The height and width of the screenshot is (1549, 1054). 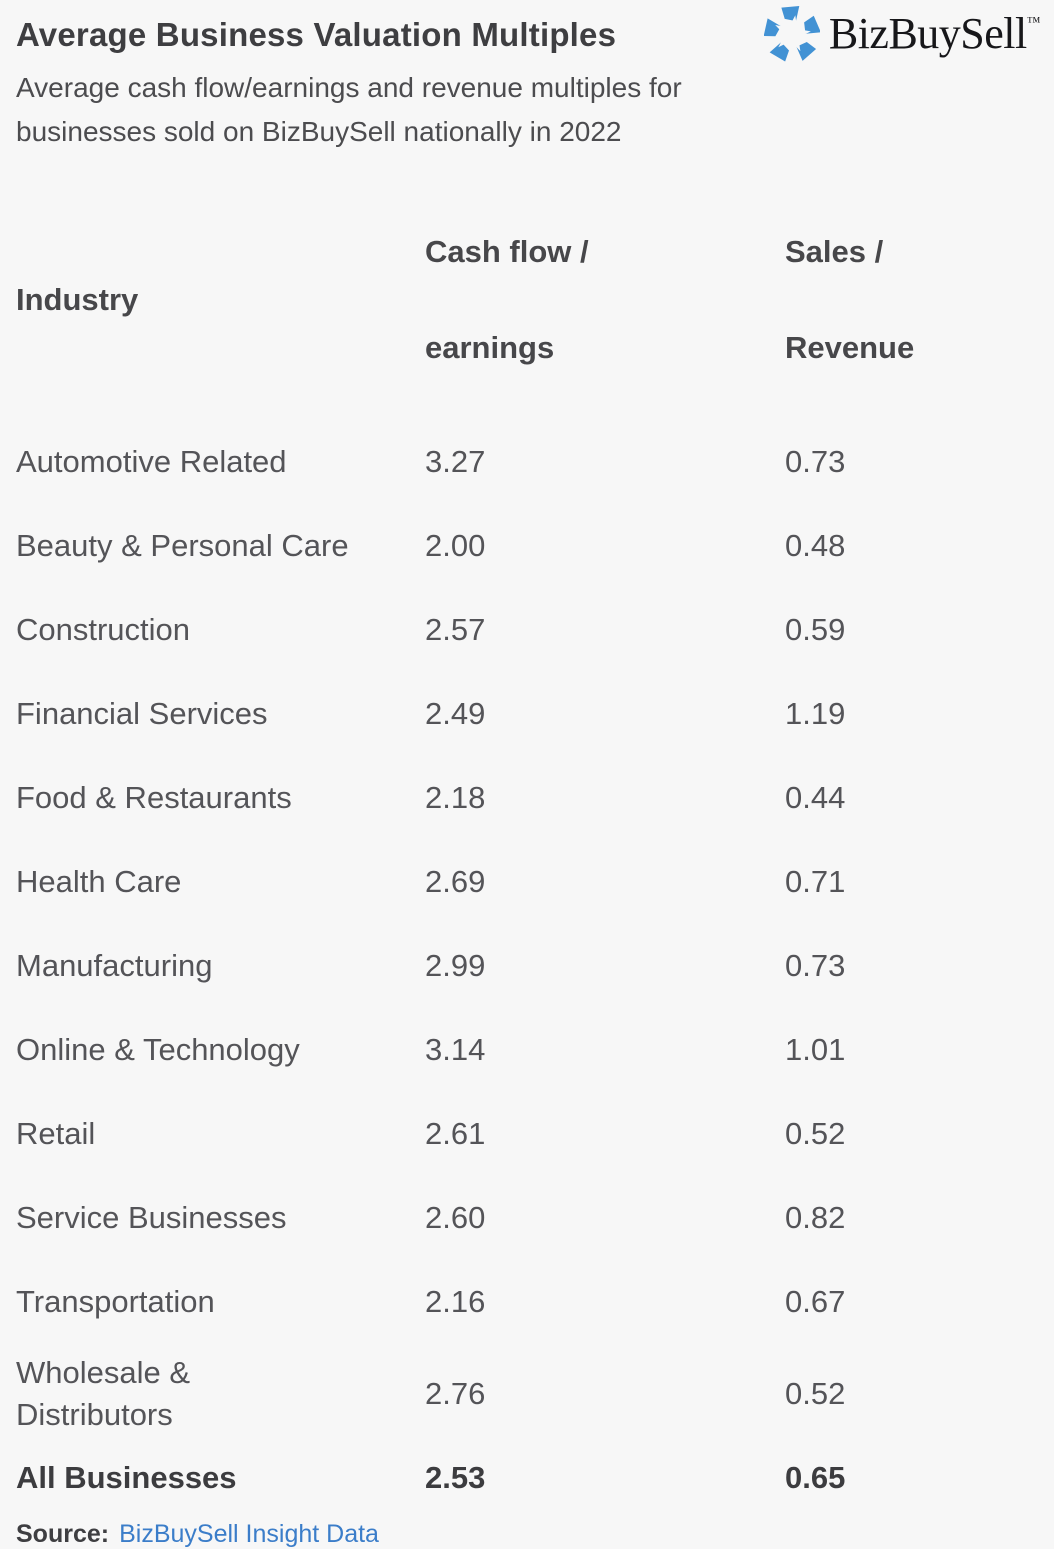 I want to click on column-header-sales-revenue: Sales / Revenue, so click(x=911, y=300).